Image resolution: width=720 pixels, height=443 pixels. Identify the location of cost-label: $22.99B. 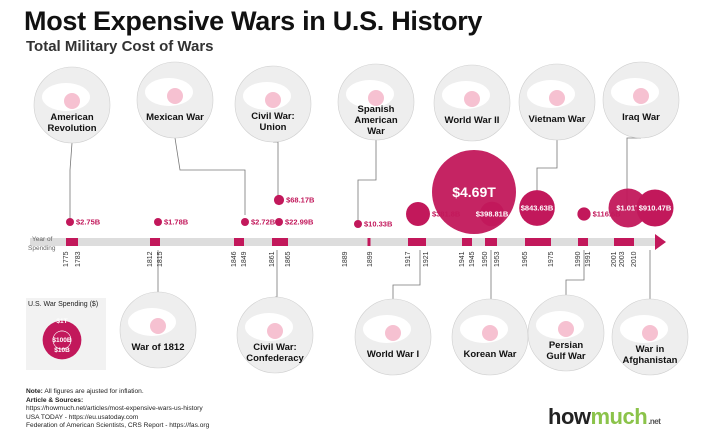
(299, 222).